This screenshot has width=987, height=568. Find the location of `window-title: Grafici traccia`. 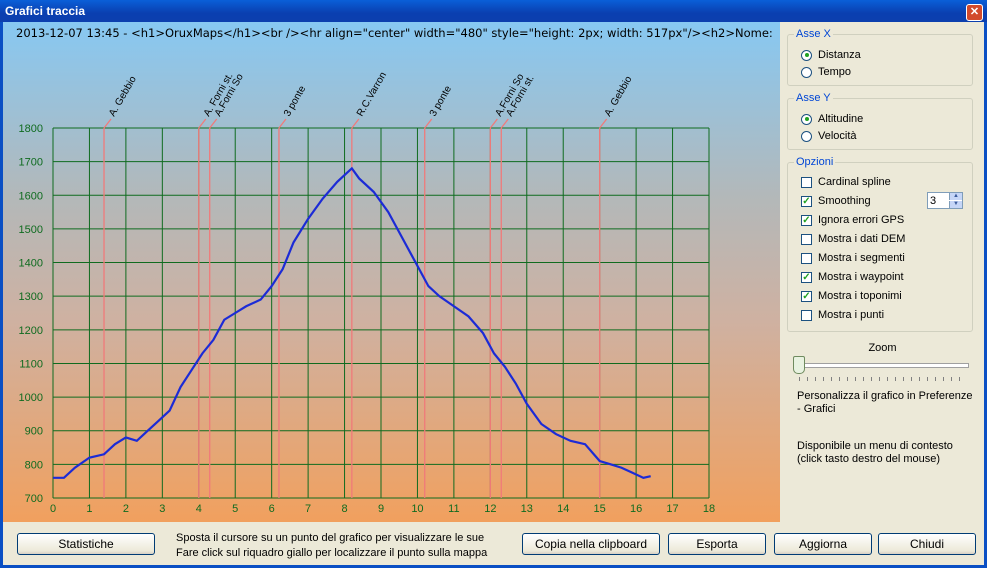

window-title: Grafici traccia is located at coordinates (45, 11).